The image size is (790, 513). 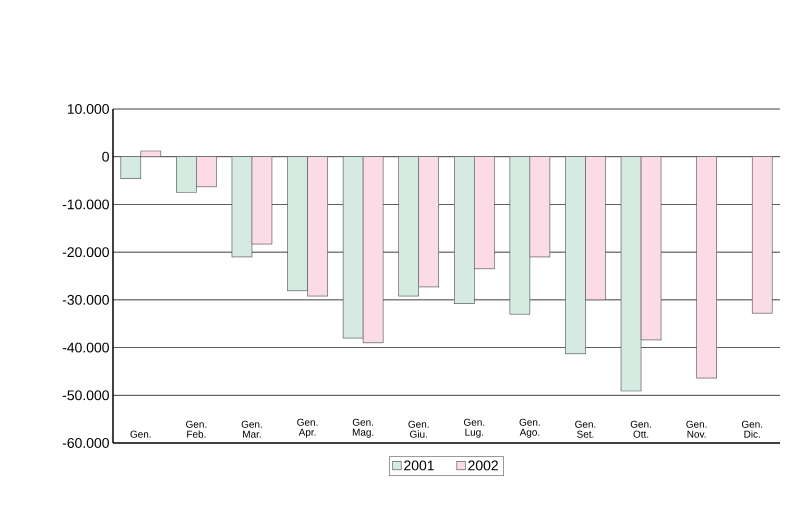 I want to click on y-tick-label: -60.000, so click(x=85, y=443).